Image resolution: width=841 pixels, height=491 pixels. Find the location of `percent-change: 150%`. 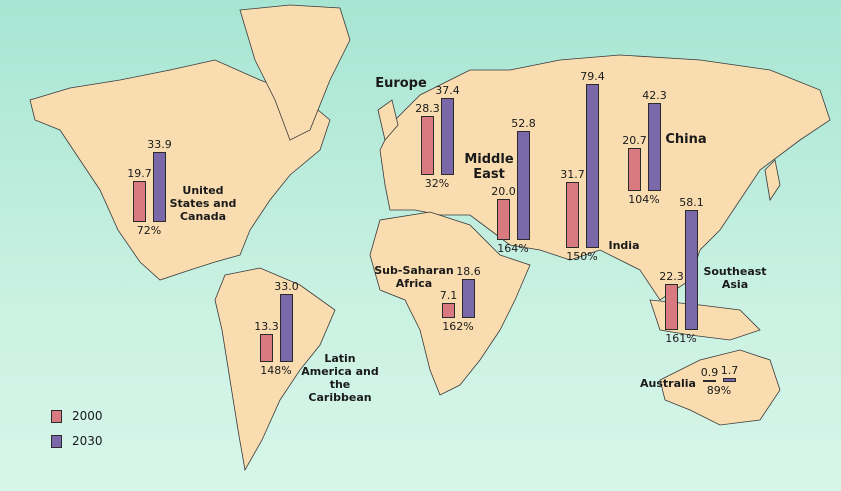

percent-change: 150% is located at coordinates (582, 256).